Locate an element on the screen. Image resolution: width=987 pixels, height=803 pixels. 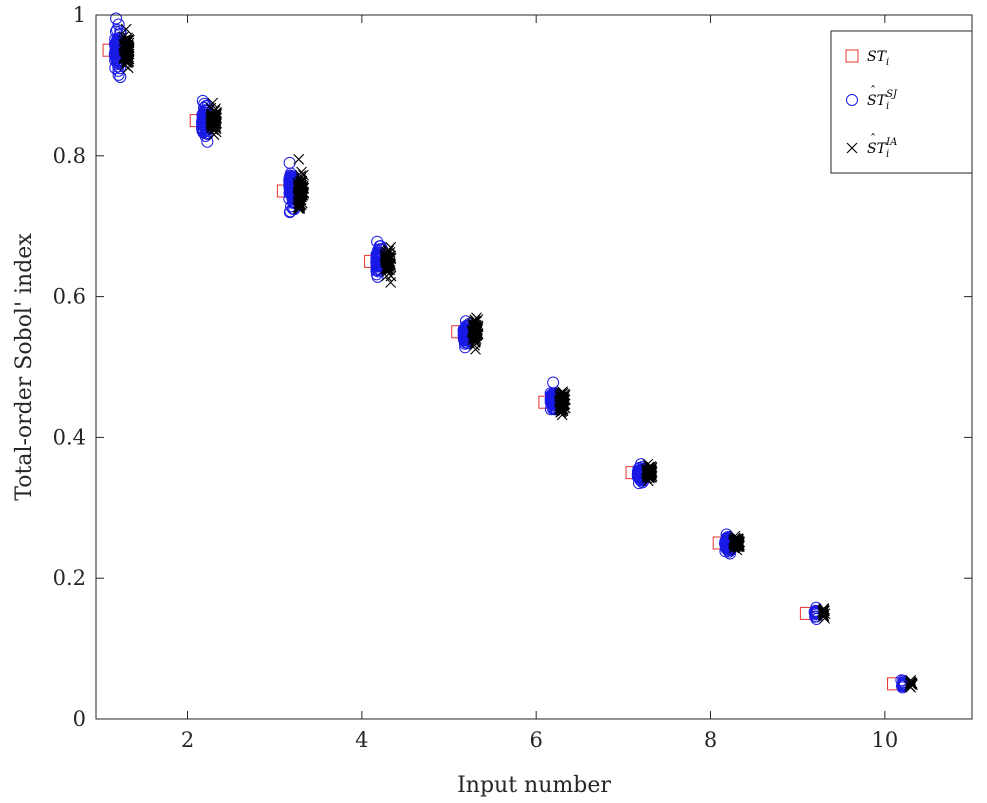
y-axis-title: Total-order Sobol' index is located at coordinates (24, 367).